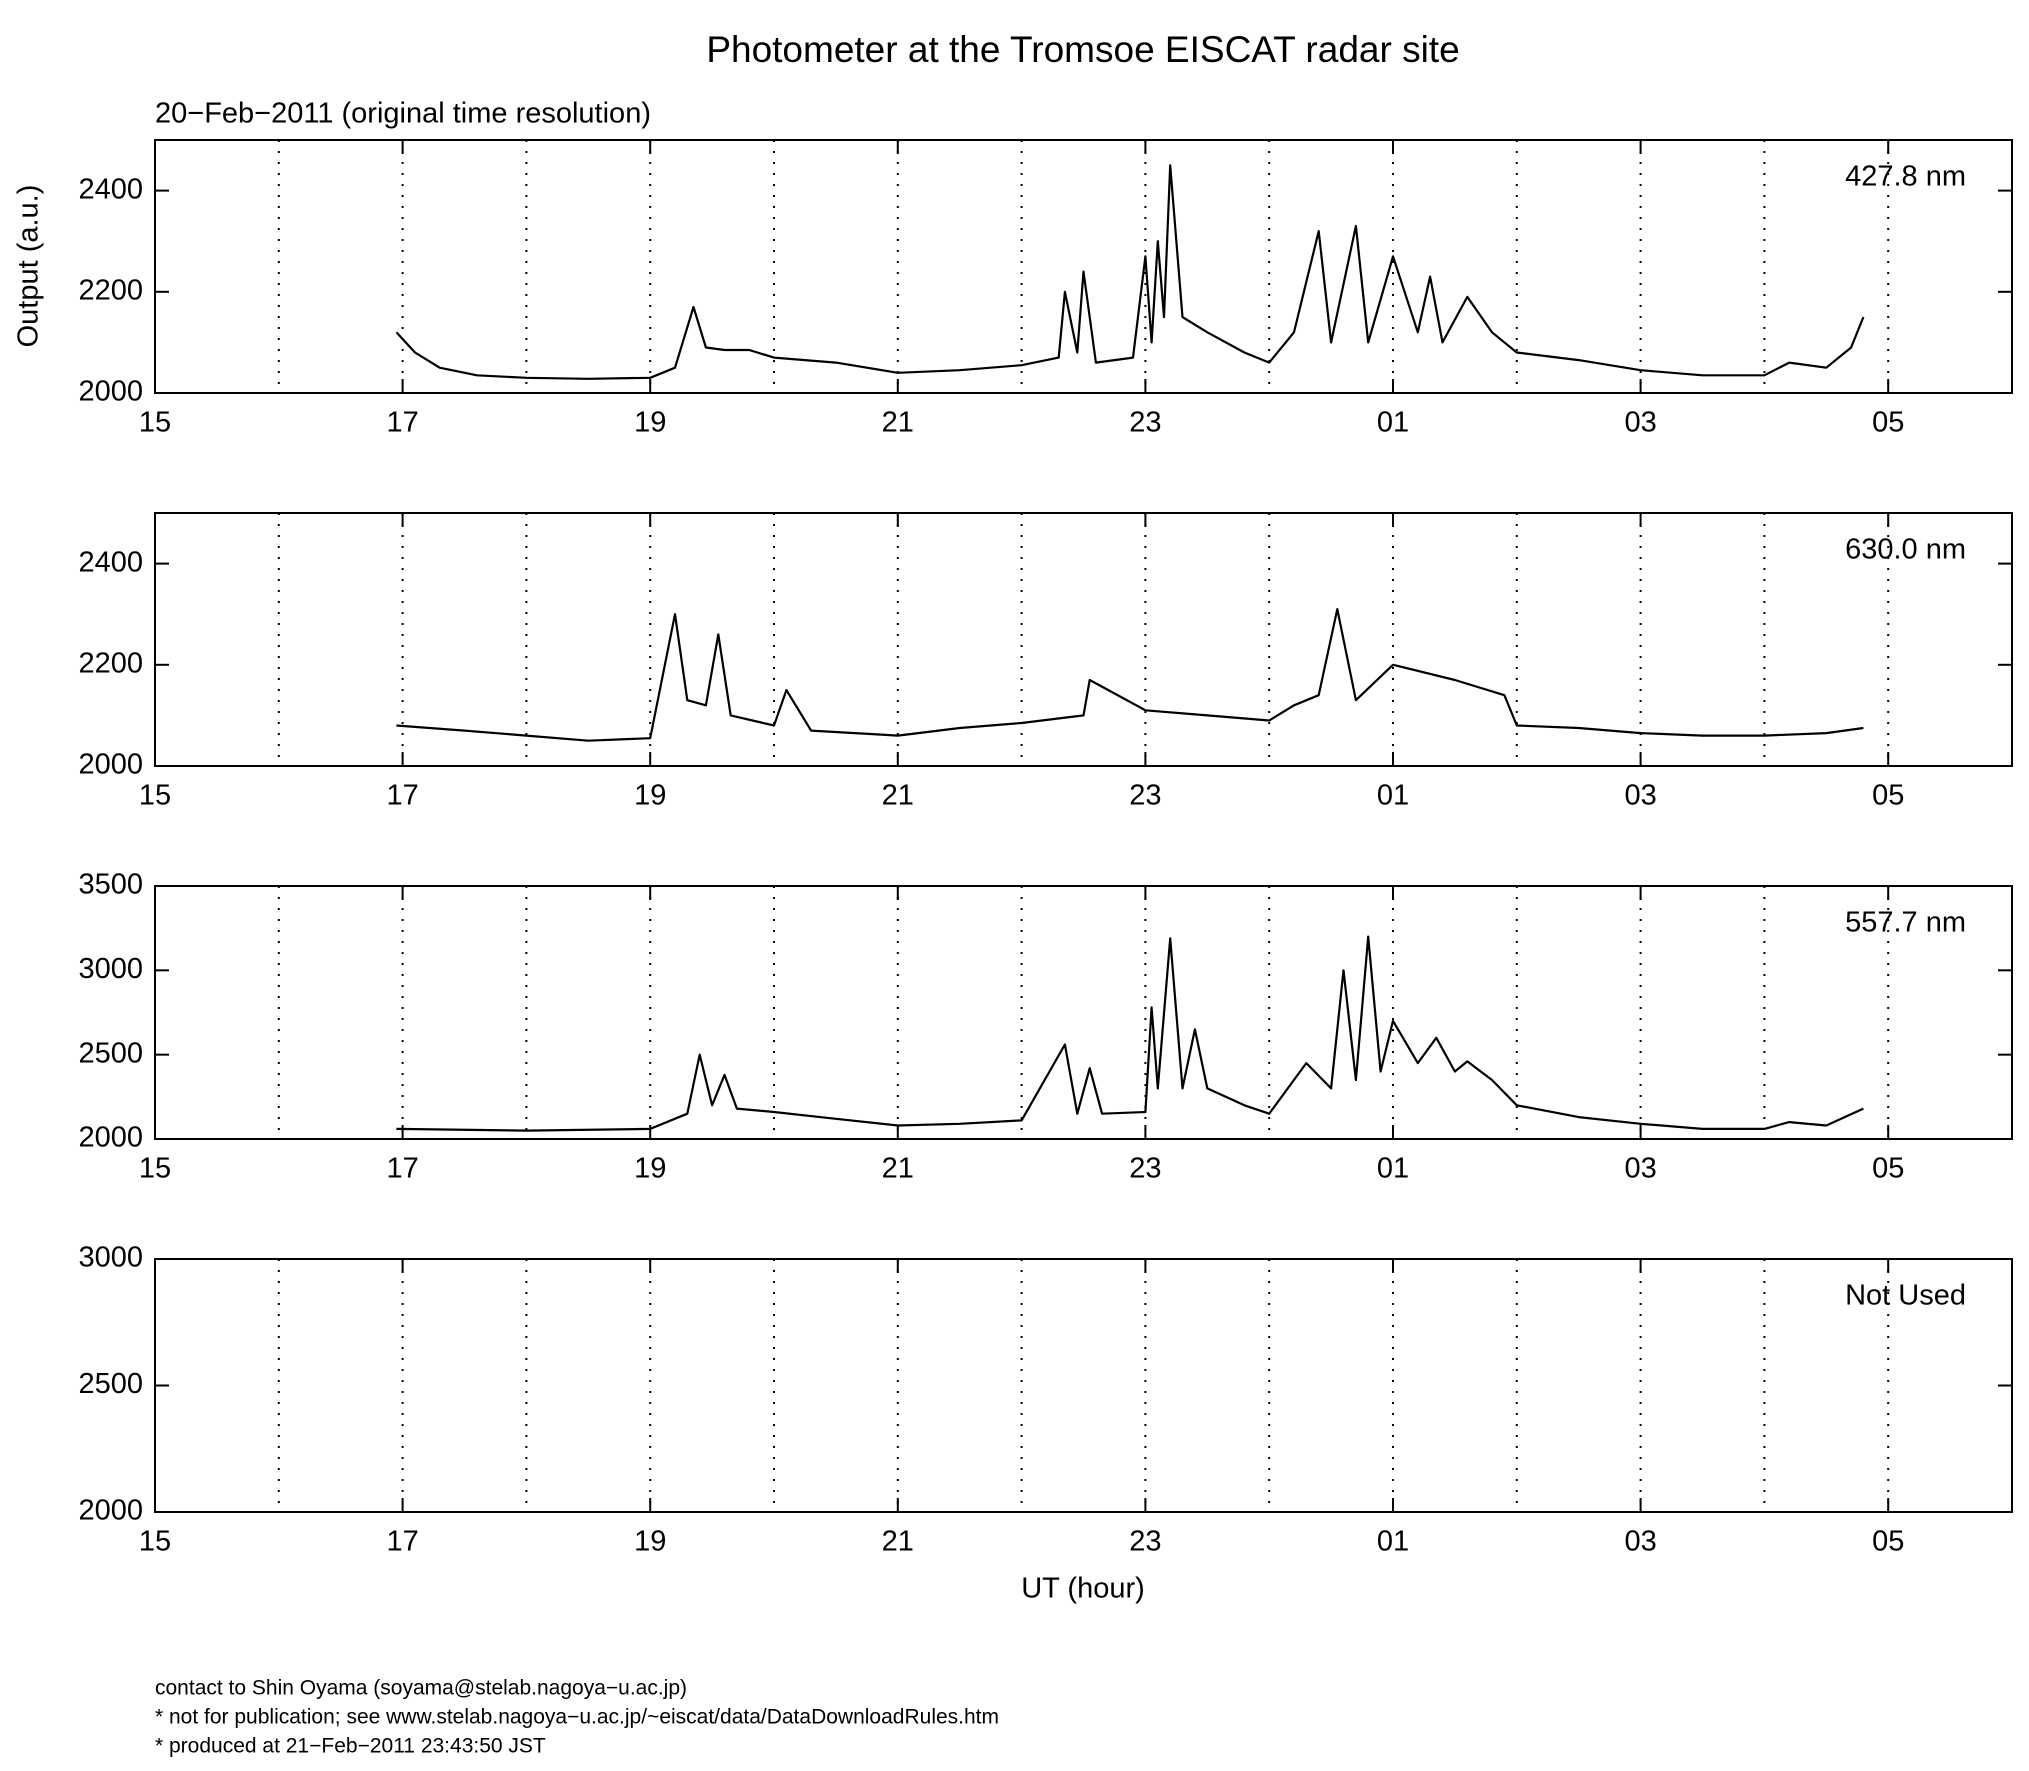 The height and width of the screenshot is (1771, 2029). What do you see at coordinates (1083, 1589) in the screenshot?
I see `x-axis-label: UT (hour)` at bounding box center [1083, 1589].